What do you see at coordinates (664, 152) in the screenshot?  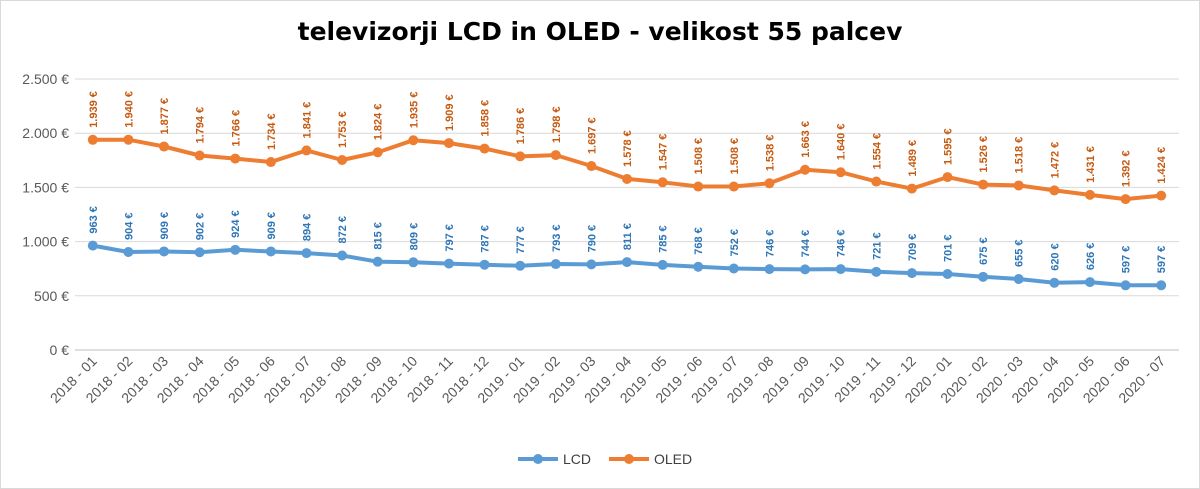 I see `data-label-oled: 1.547 €` at bounding box center [664, 152].